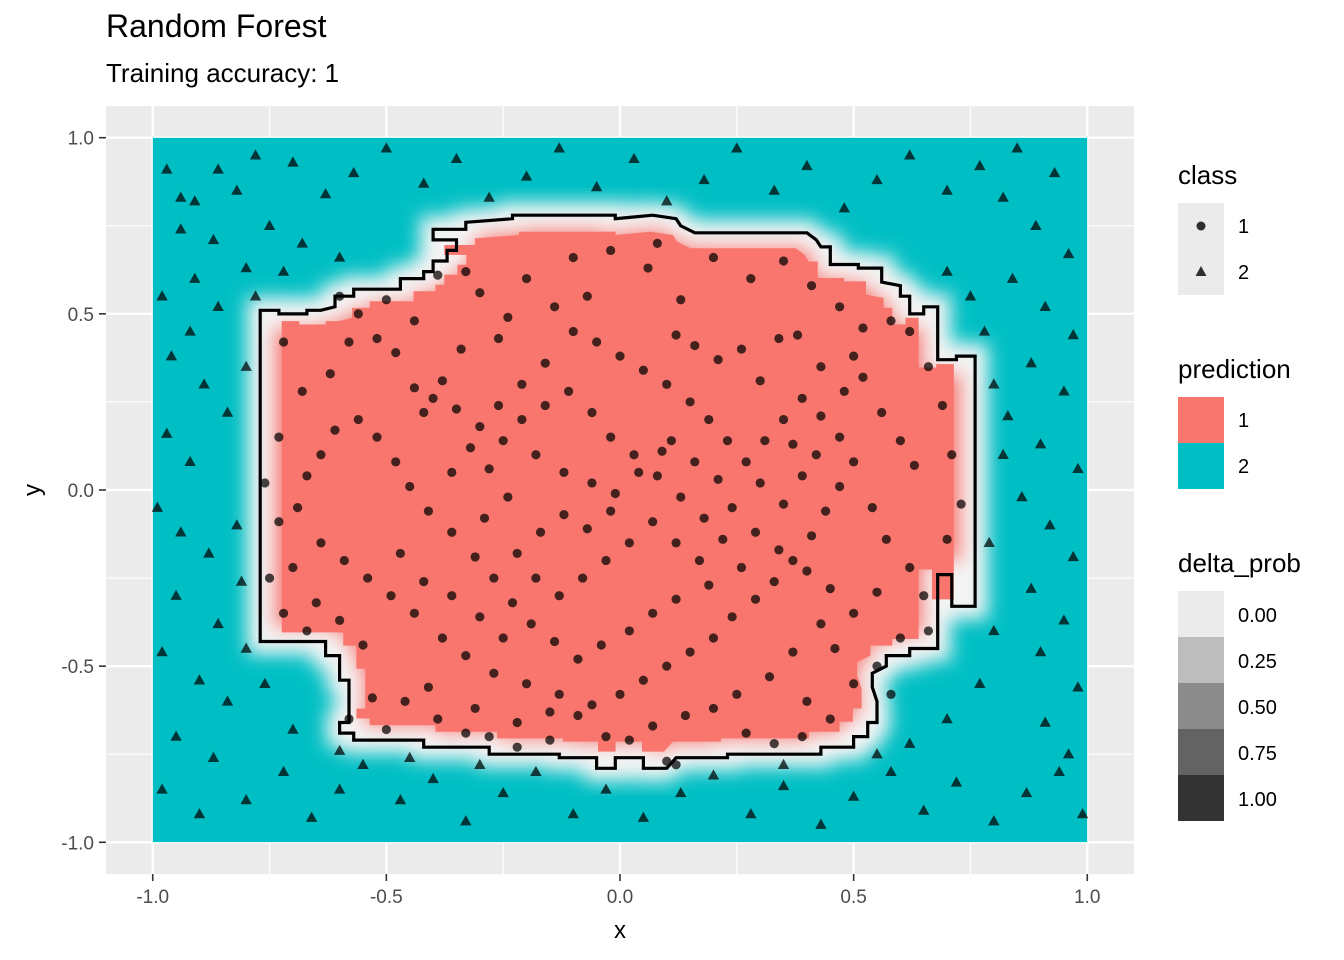 The width and height of the screenshot is (1344, 960). I want to click on legend-prediction-title: prediction, so click(1234, 369).